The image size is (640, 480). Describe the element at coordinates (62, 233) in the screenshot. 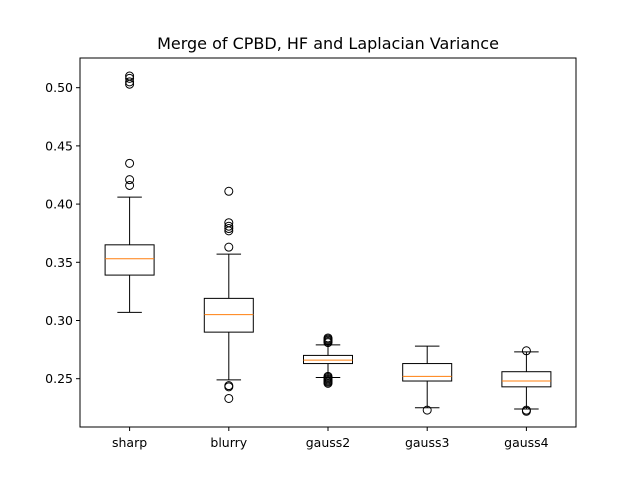

I see `y-axis: 0.25 0.30 0.35 0.40 0.45 0.50` at that location.